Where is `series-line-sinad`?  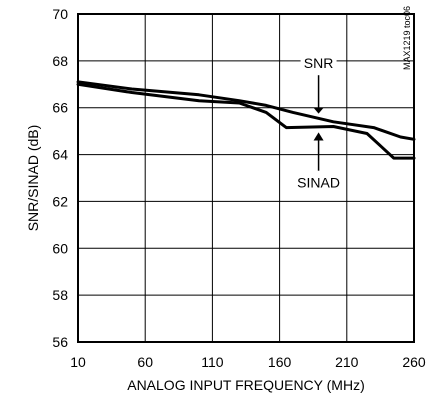
series-line-sinad is located at coordinates (246, 121).